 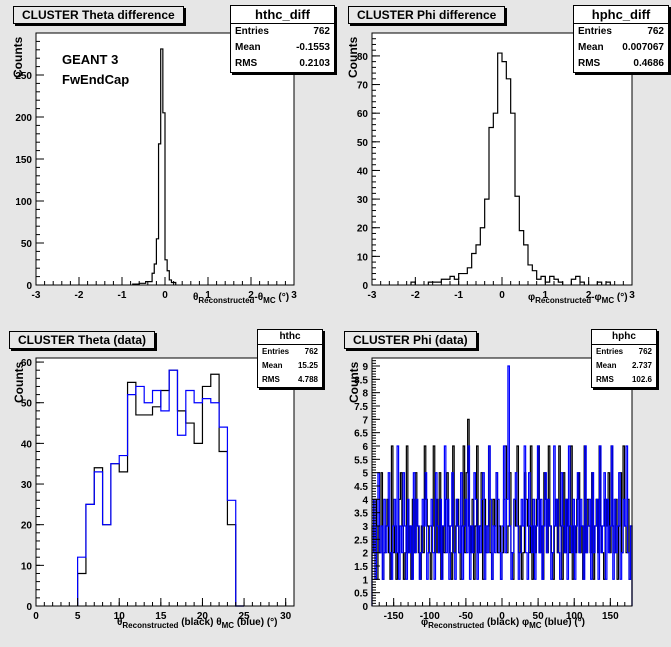 I want to click on geant-label: GEANT 3, so click(x=90, y=59).